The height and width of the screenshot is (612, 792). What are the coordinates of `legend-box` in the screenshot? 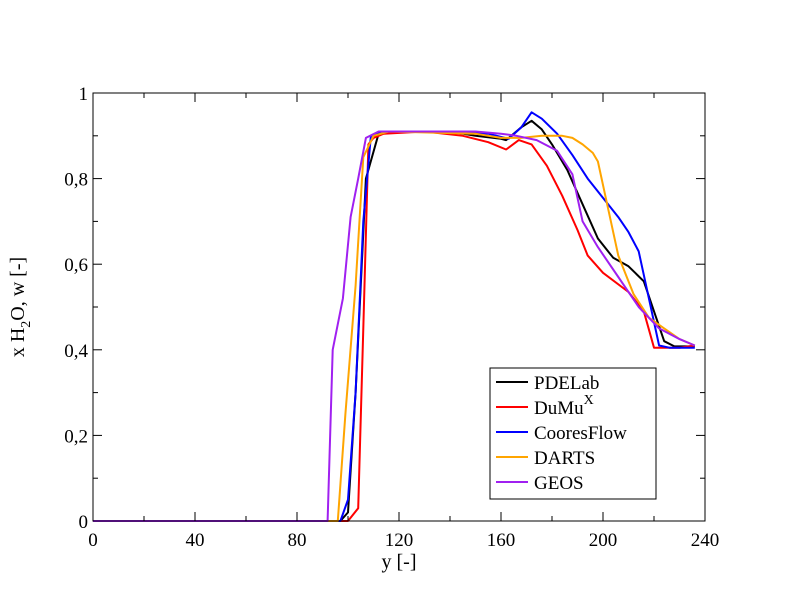 It's located at (573, 433).